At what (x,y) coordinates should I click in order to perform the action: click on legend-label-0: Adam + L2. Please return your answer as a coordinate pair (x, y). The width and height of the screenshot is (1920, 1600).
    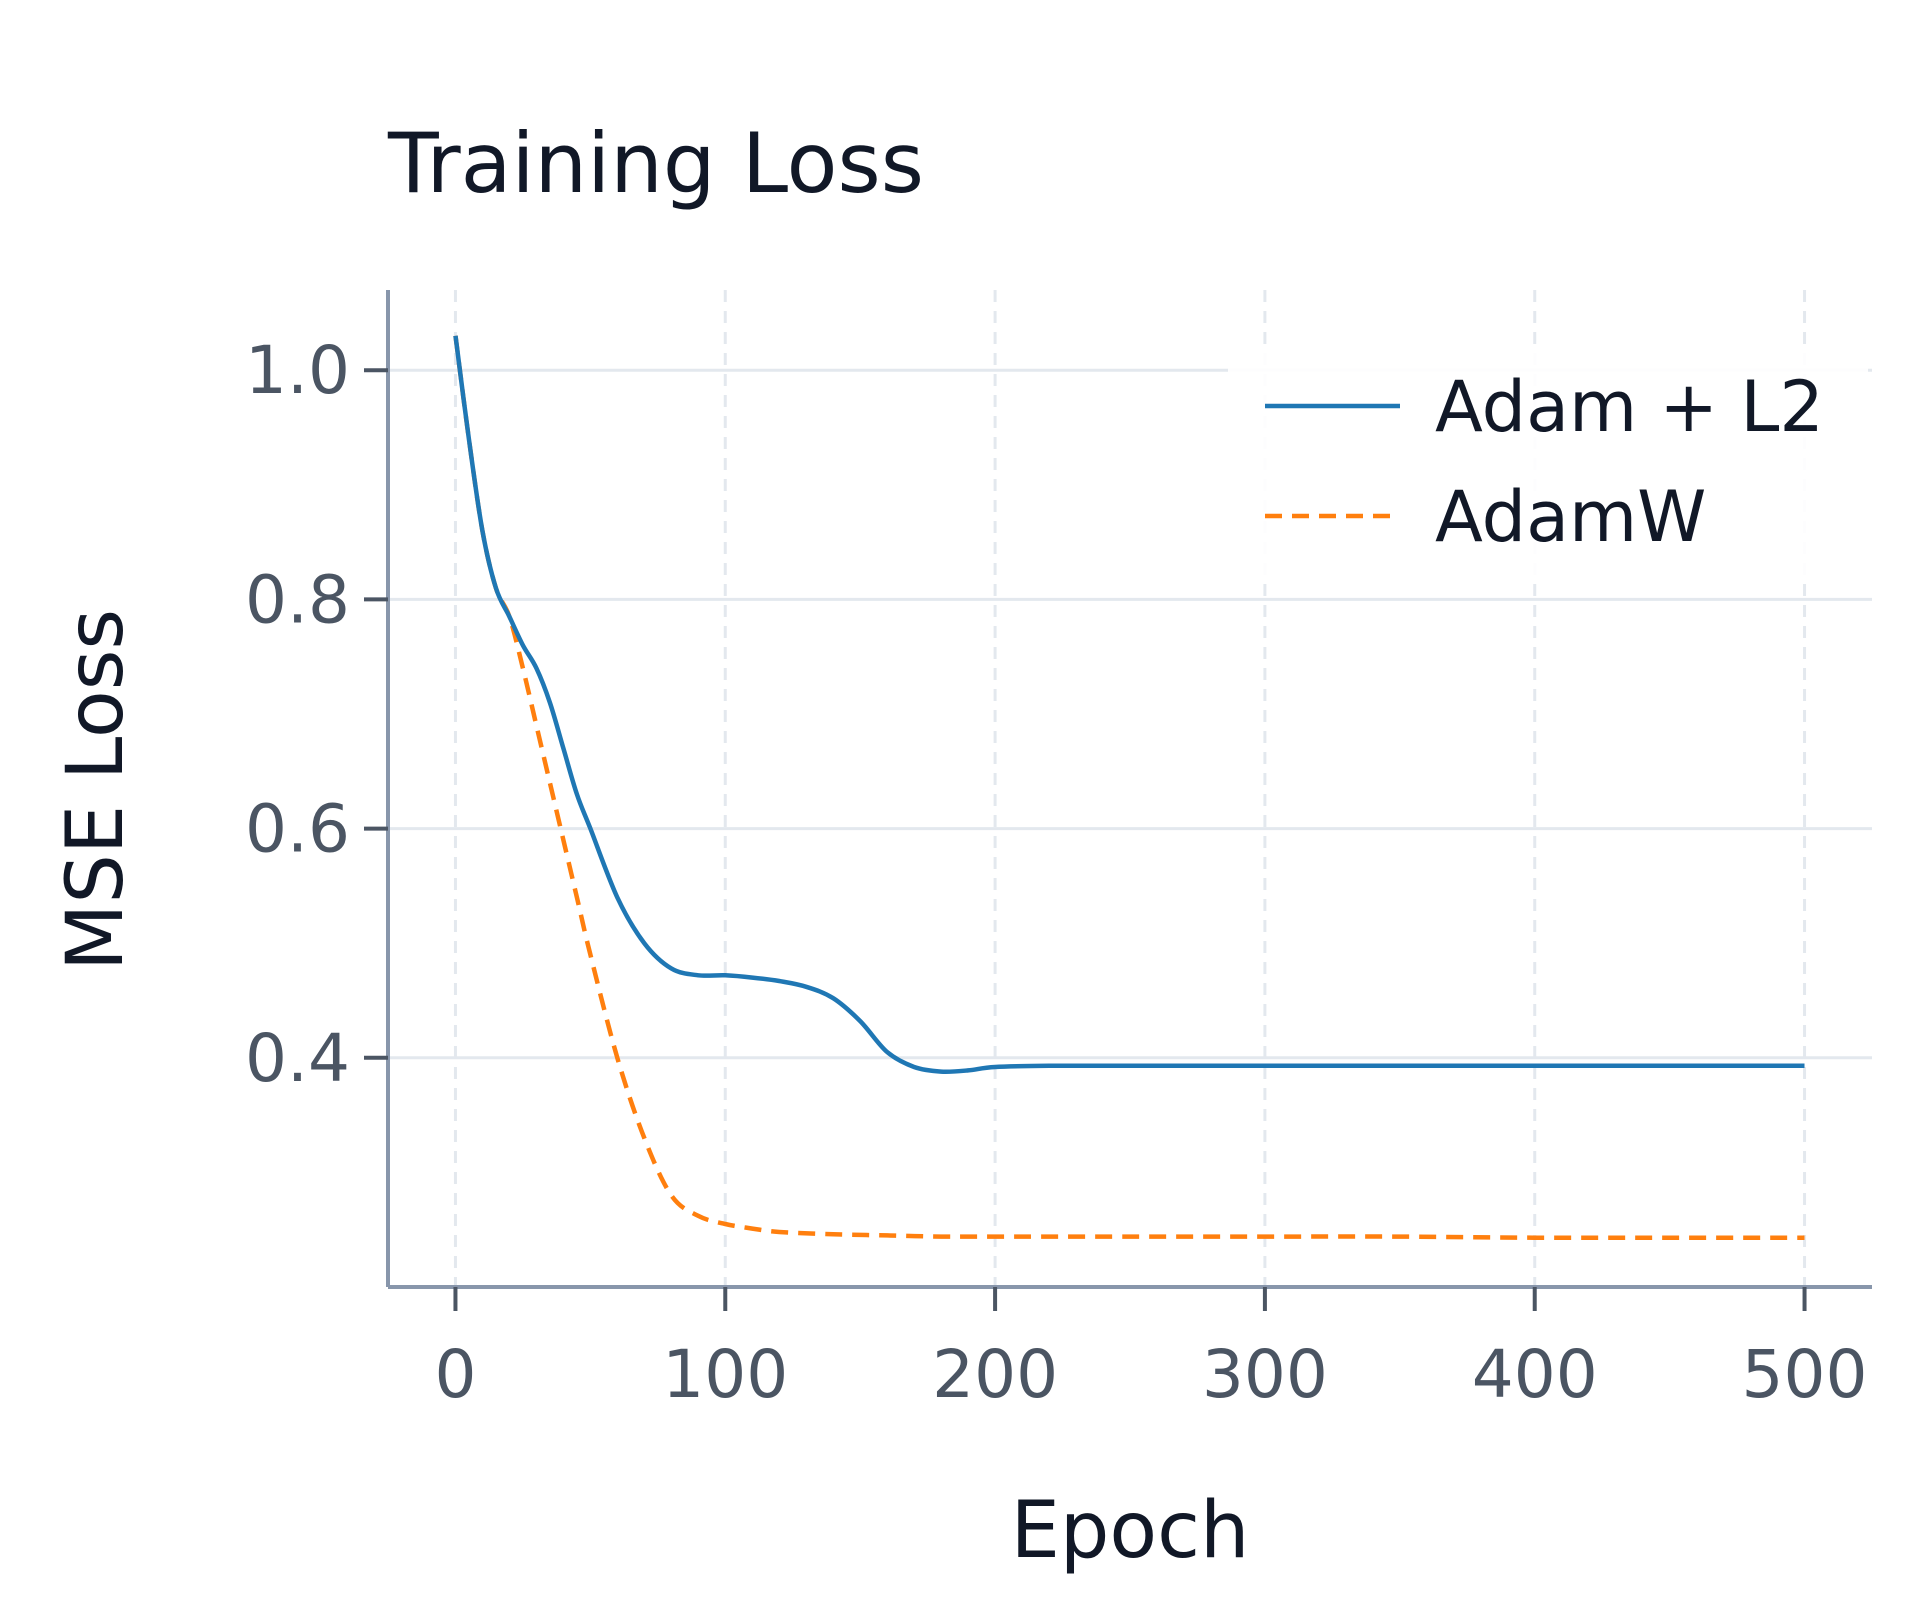
    Looking at the image, I should click on (1629, 407).